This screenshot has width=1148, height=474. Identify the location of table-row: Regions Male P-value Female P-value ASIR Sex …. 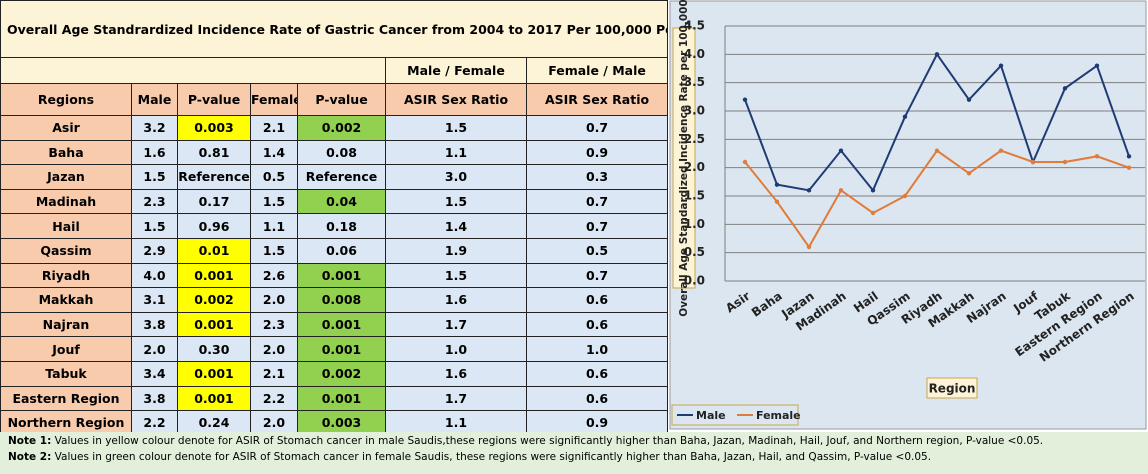
(334, 99).